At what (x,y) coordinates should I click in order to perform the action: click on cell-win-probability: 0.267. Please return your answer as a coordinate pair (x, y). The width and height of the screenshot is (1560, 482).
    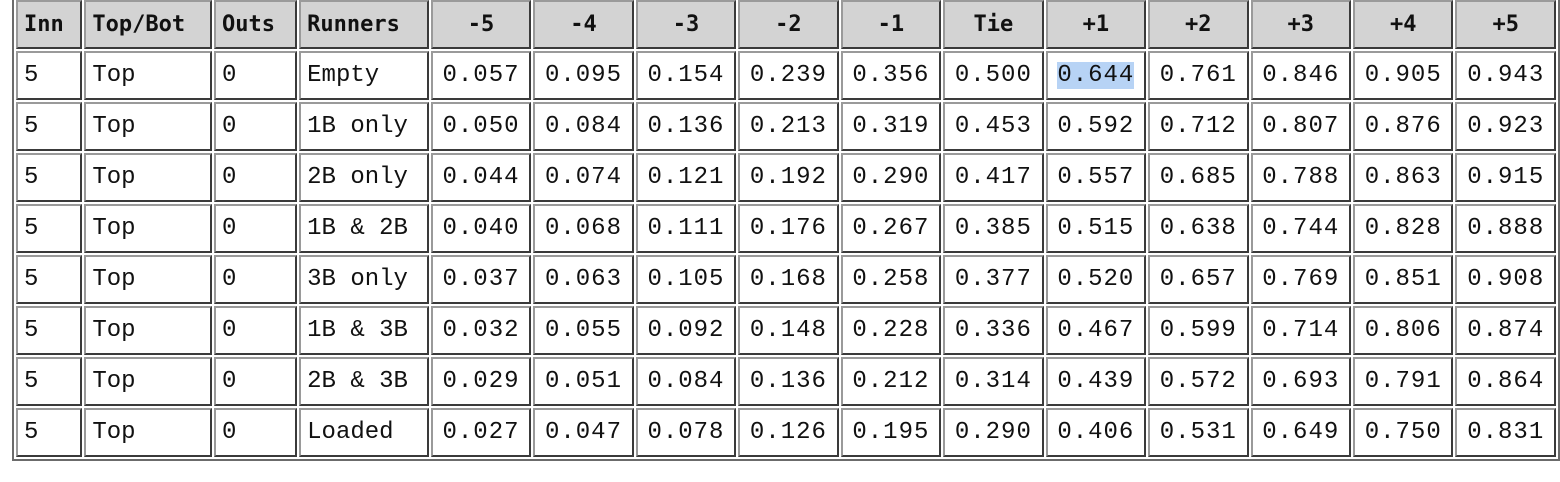
    Looking at the image, I should click on (891, 228).